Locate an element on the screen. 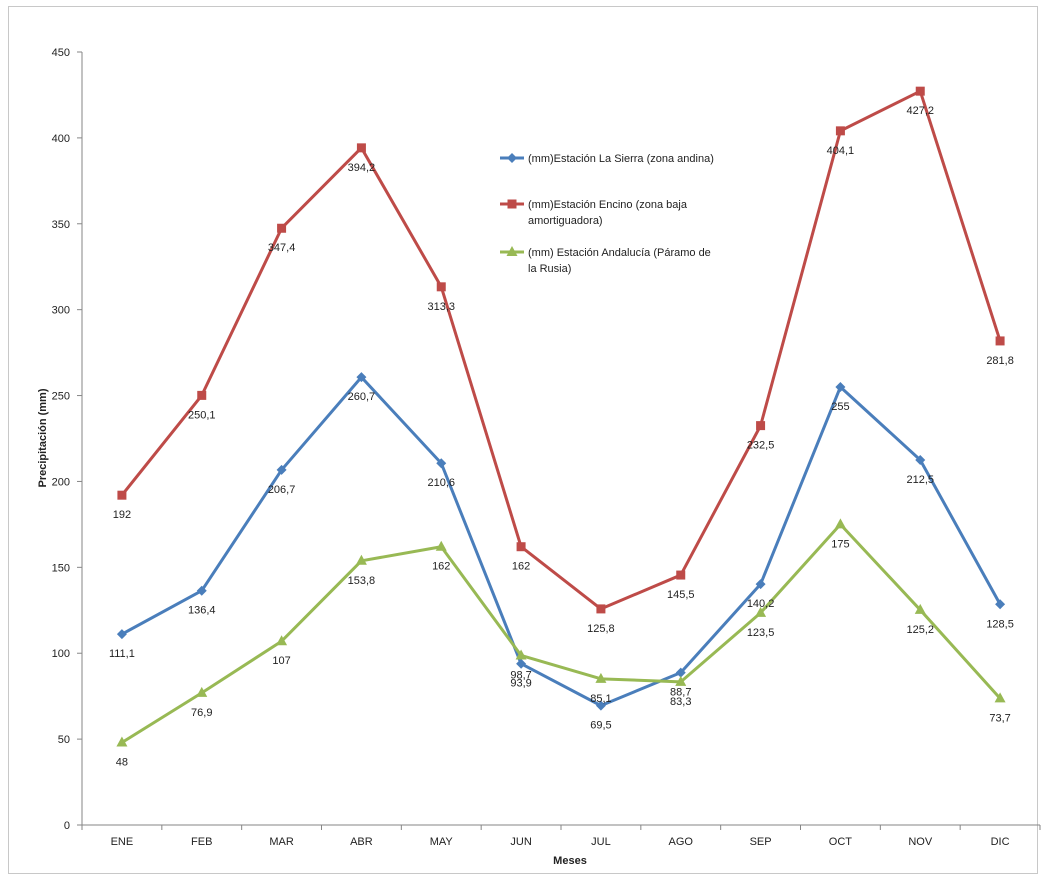 This screenshot has width=1044, height=879. data-label-la-sierra: 212,5 is located at coordinates (920, 480).